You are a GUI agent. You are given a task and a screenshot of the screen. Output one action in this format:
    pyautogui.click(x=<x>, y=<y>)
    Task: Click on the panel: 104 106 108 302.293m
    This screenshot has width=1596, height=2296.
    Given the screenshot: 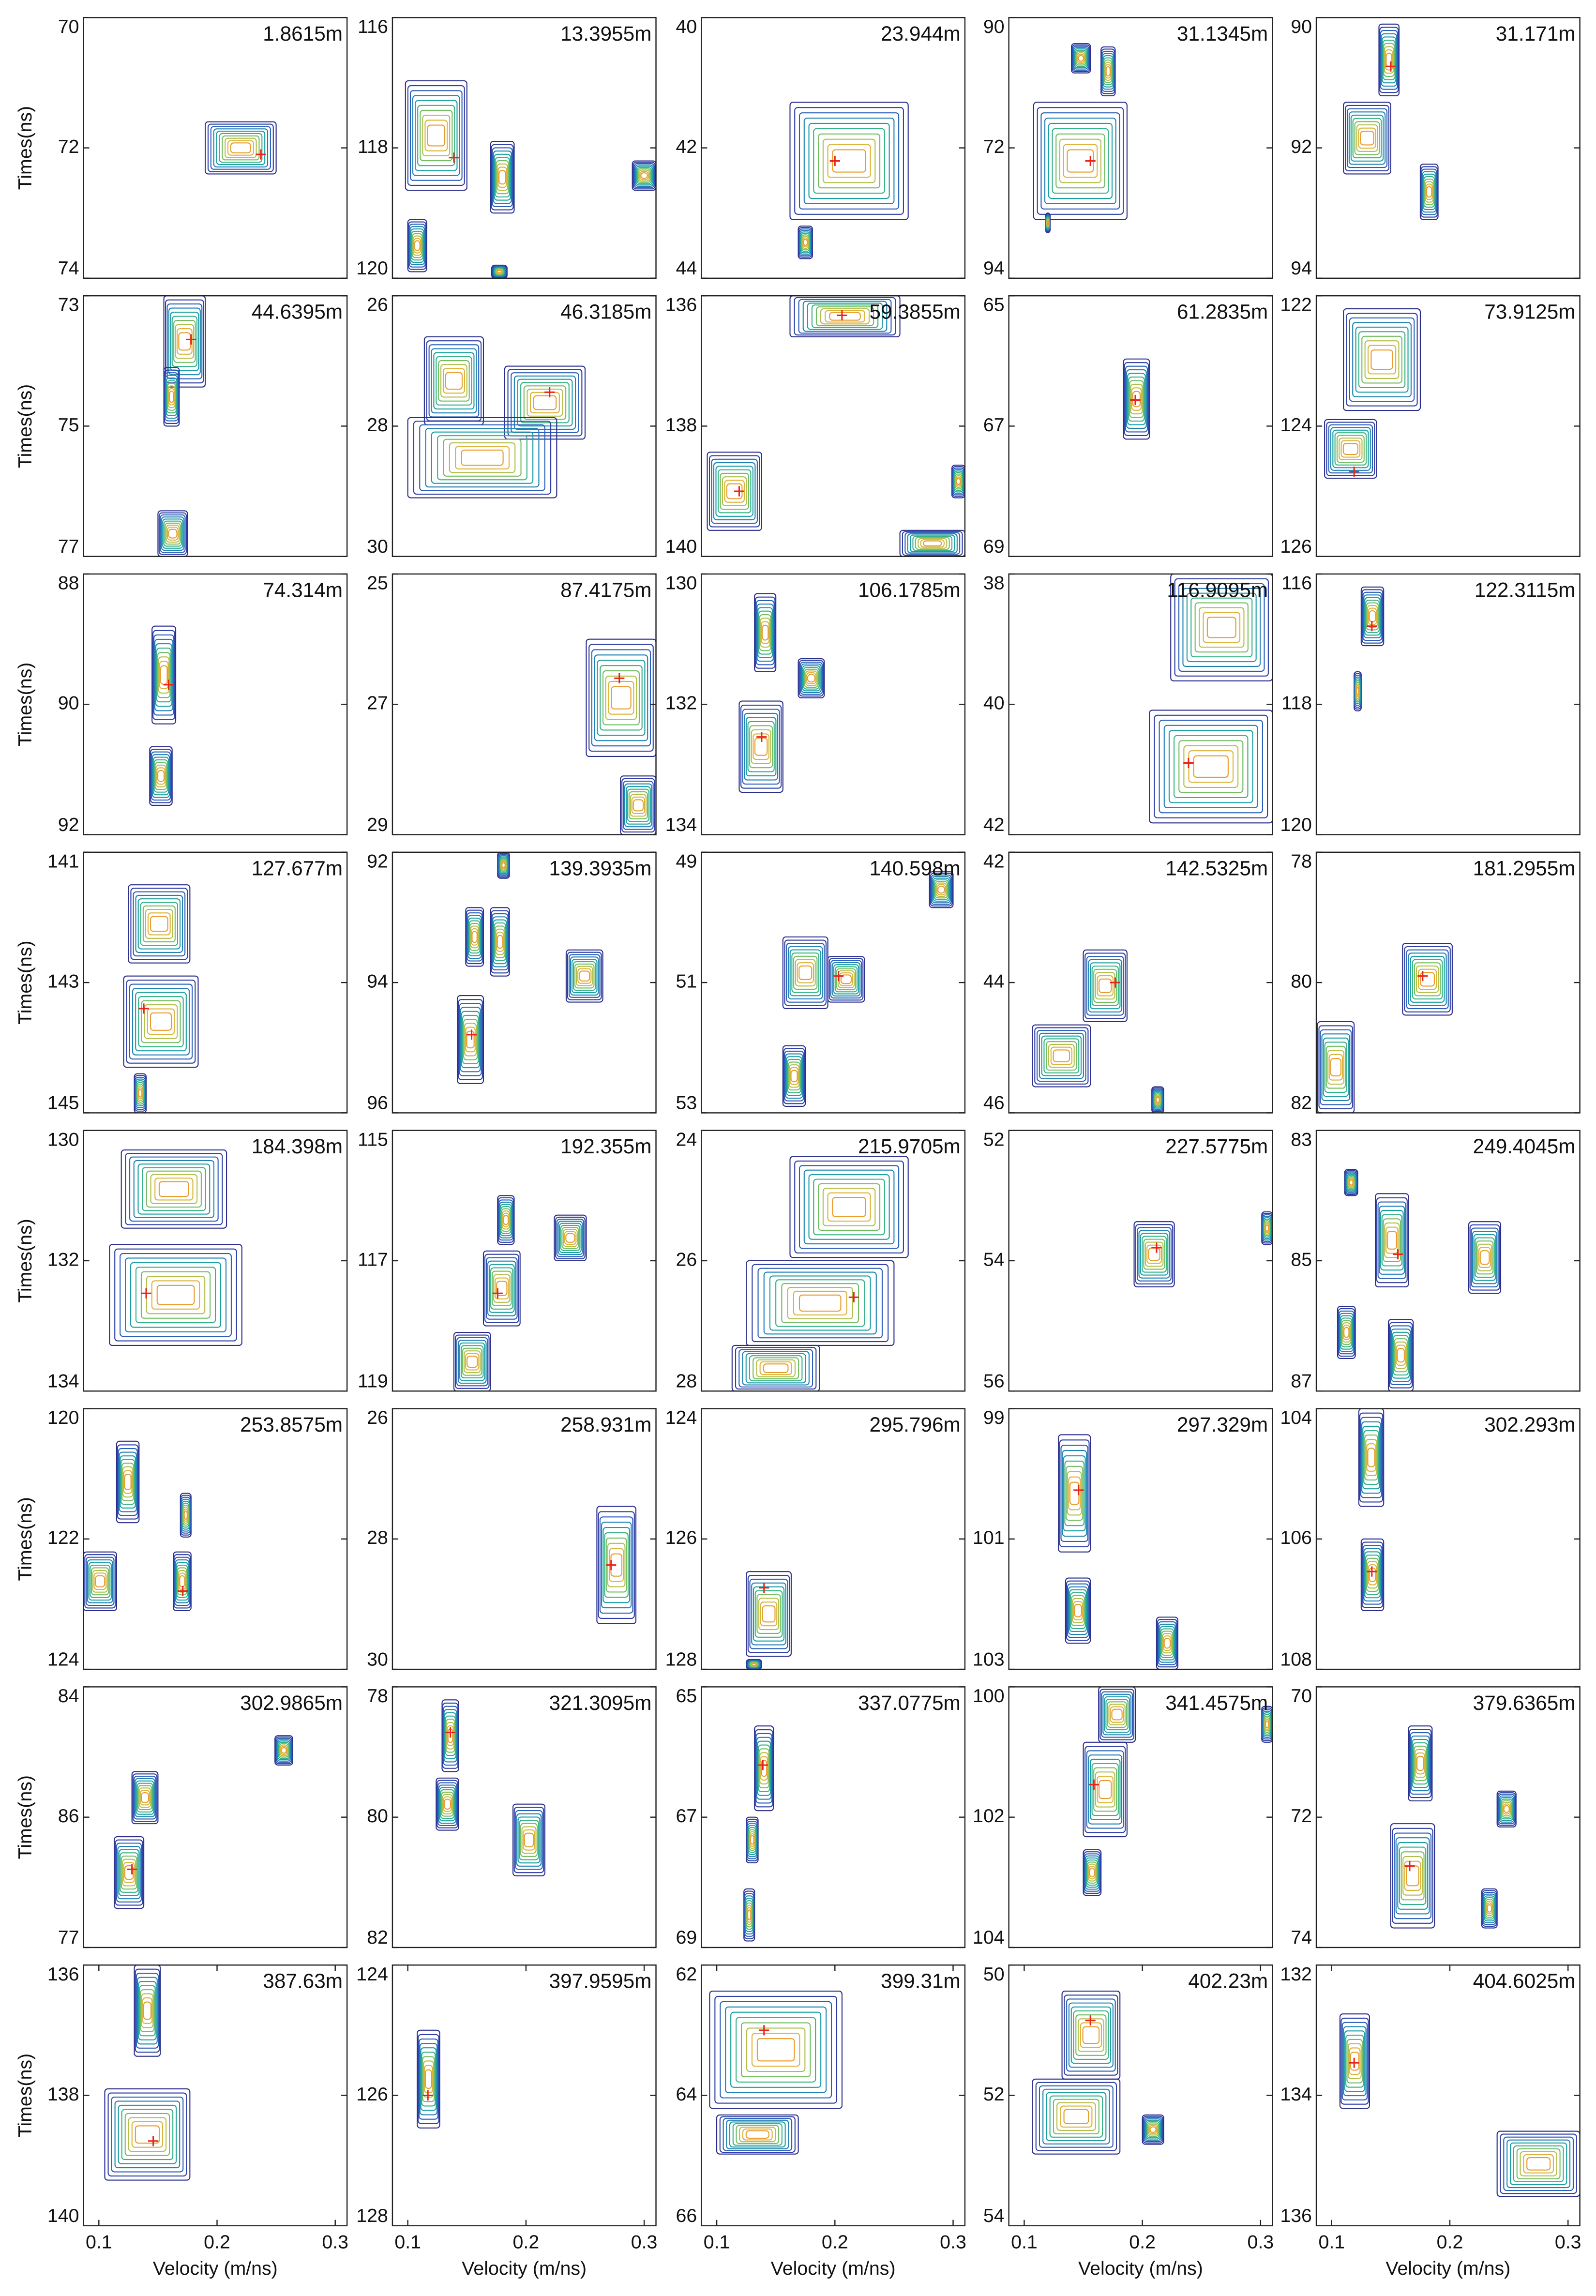 What is the action you would take?
    pyautogui.click(x=1430, y=1538)
    